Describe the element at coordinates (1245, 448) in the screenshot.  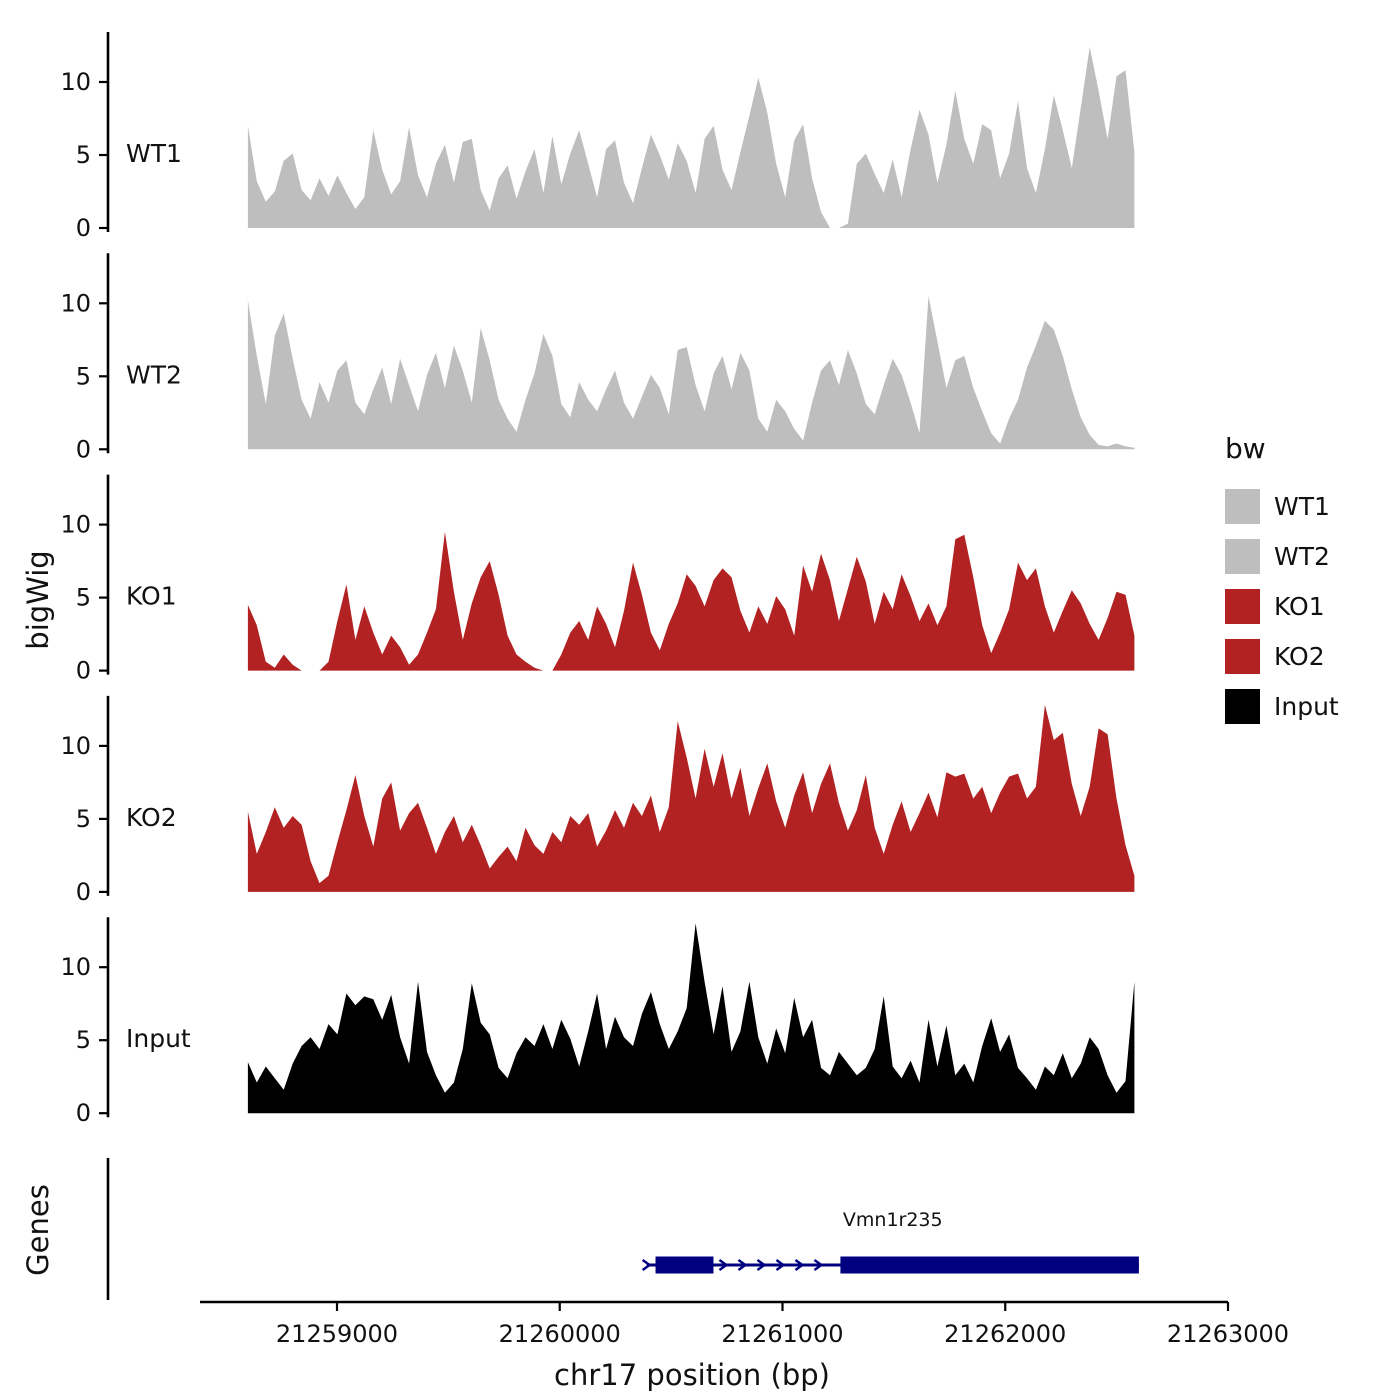
I see `legend-title: bw` at that location.